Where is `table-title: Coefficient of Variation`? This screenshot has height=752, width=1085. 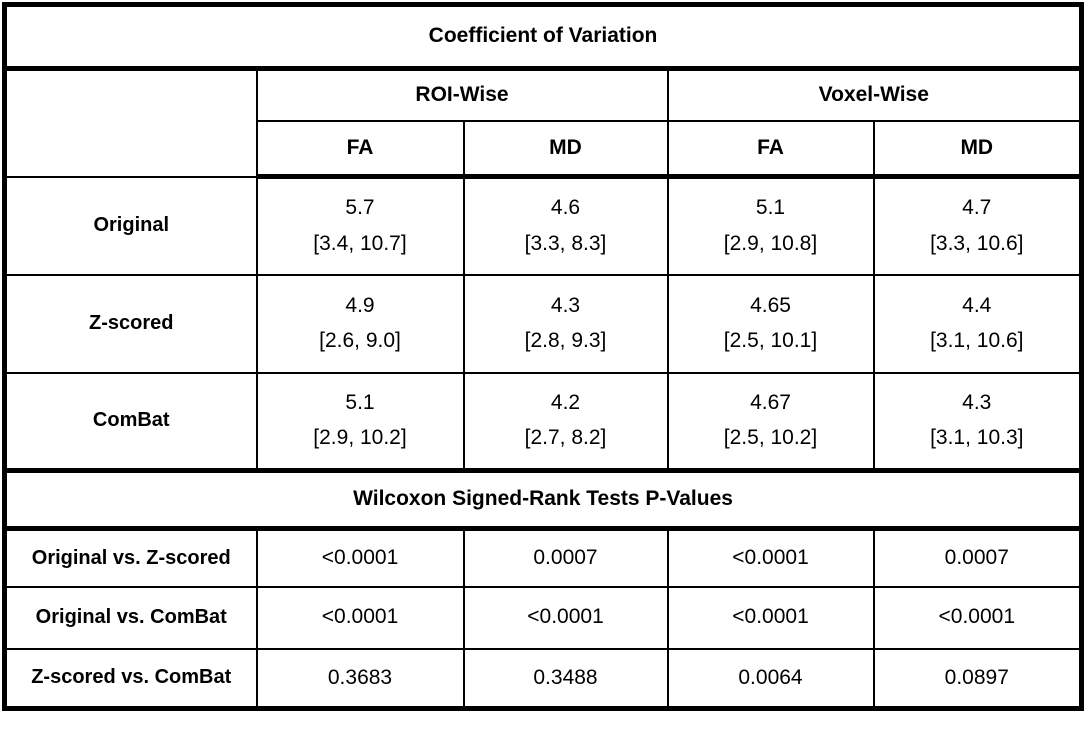 table-title: Coefficient of Variation is located at coordinates (543, 37).